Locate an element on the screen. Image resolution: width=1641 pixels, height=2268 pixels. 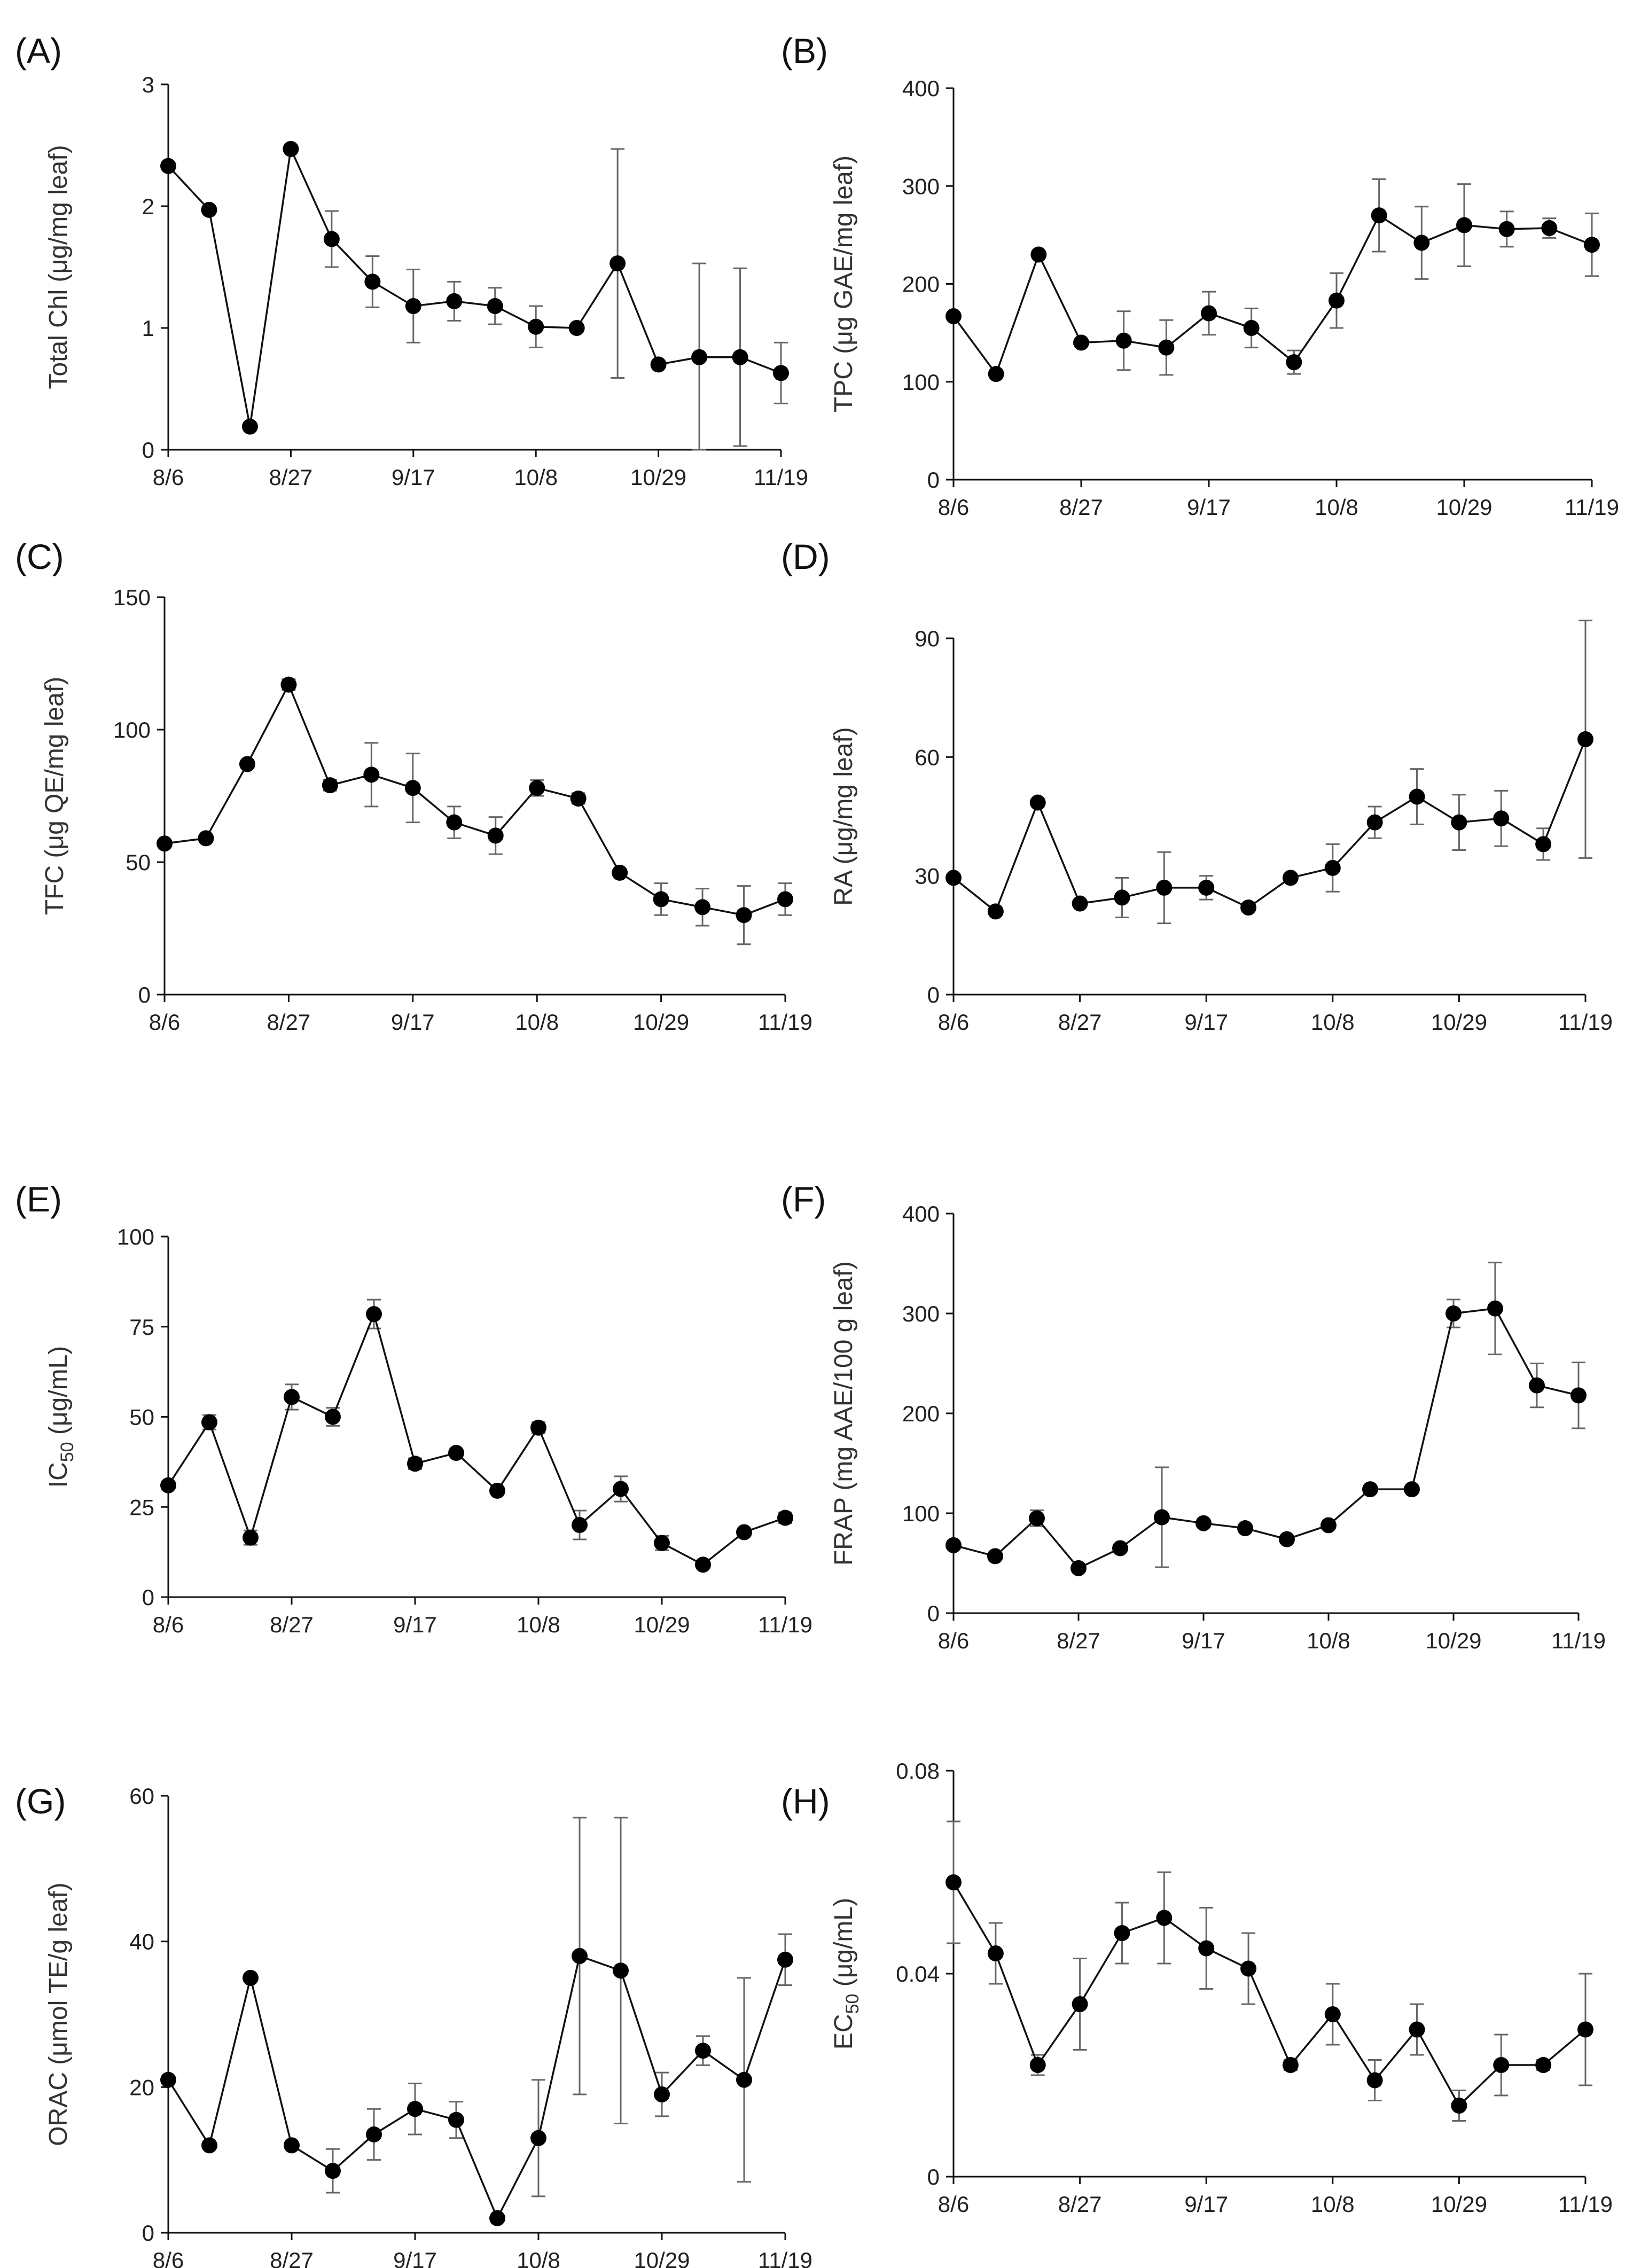
x-tick-label-a: 8/27 is located at coordinates (291, 477).